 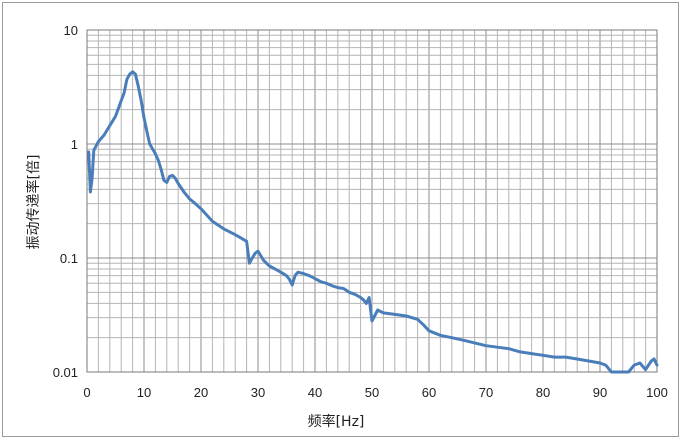 What do you see at coordinates (144, 392) in the screenshot?
I see `x-tick-label: 10` at bounding box center [144, 392].